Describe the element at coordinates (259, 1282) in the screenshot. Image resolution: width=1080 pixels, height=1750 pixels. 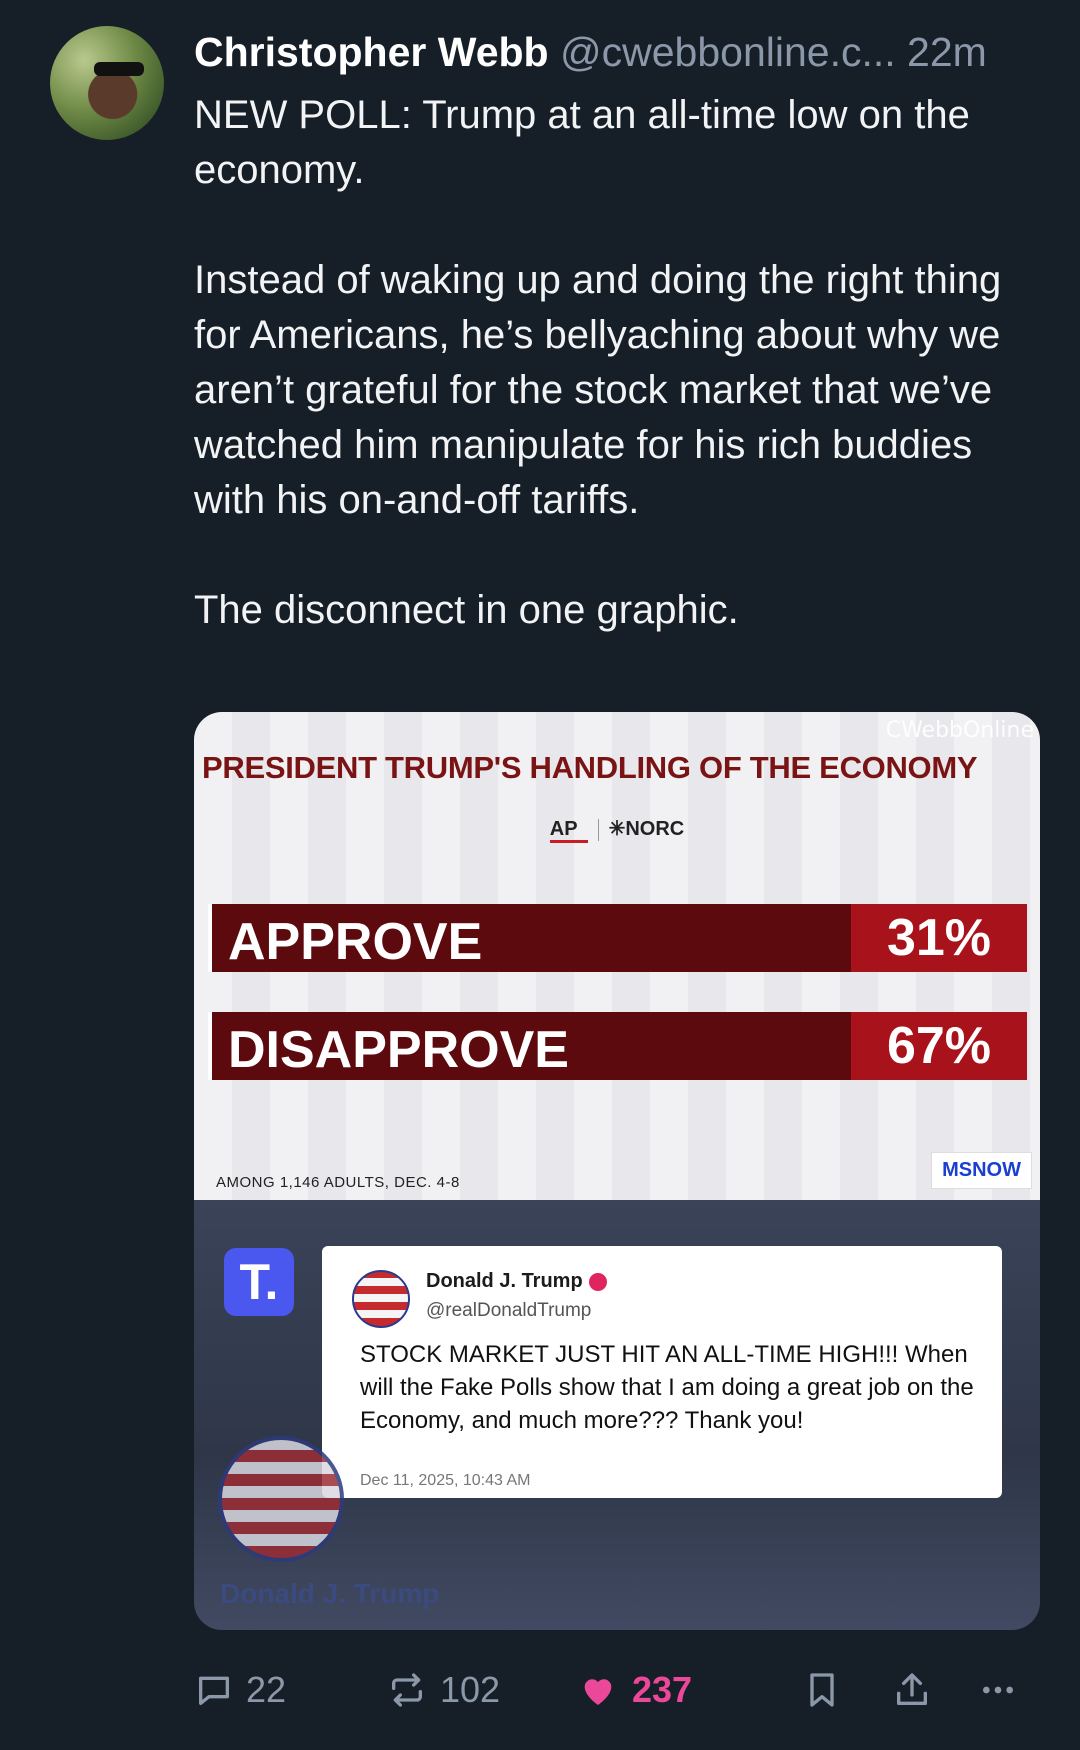
I see `truth-social-logo: T.` at that location.